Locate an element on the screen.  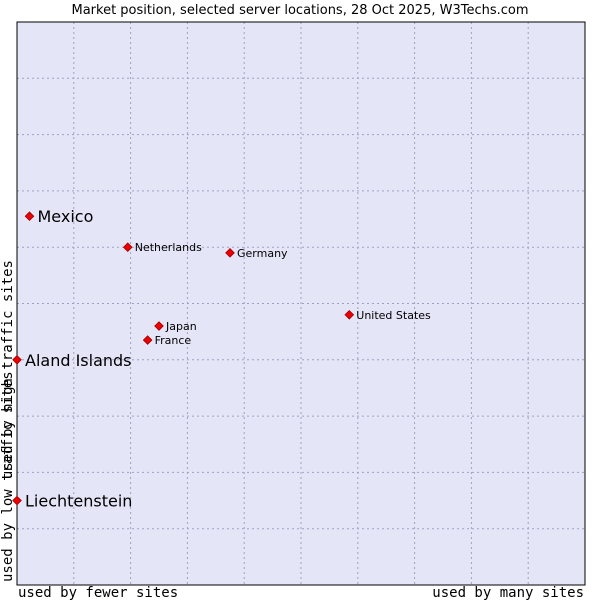
x-axis-label-fewer: used by fewer sites is located at coordinates (98, 592).